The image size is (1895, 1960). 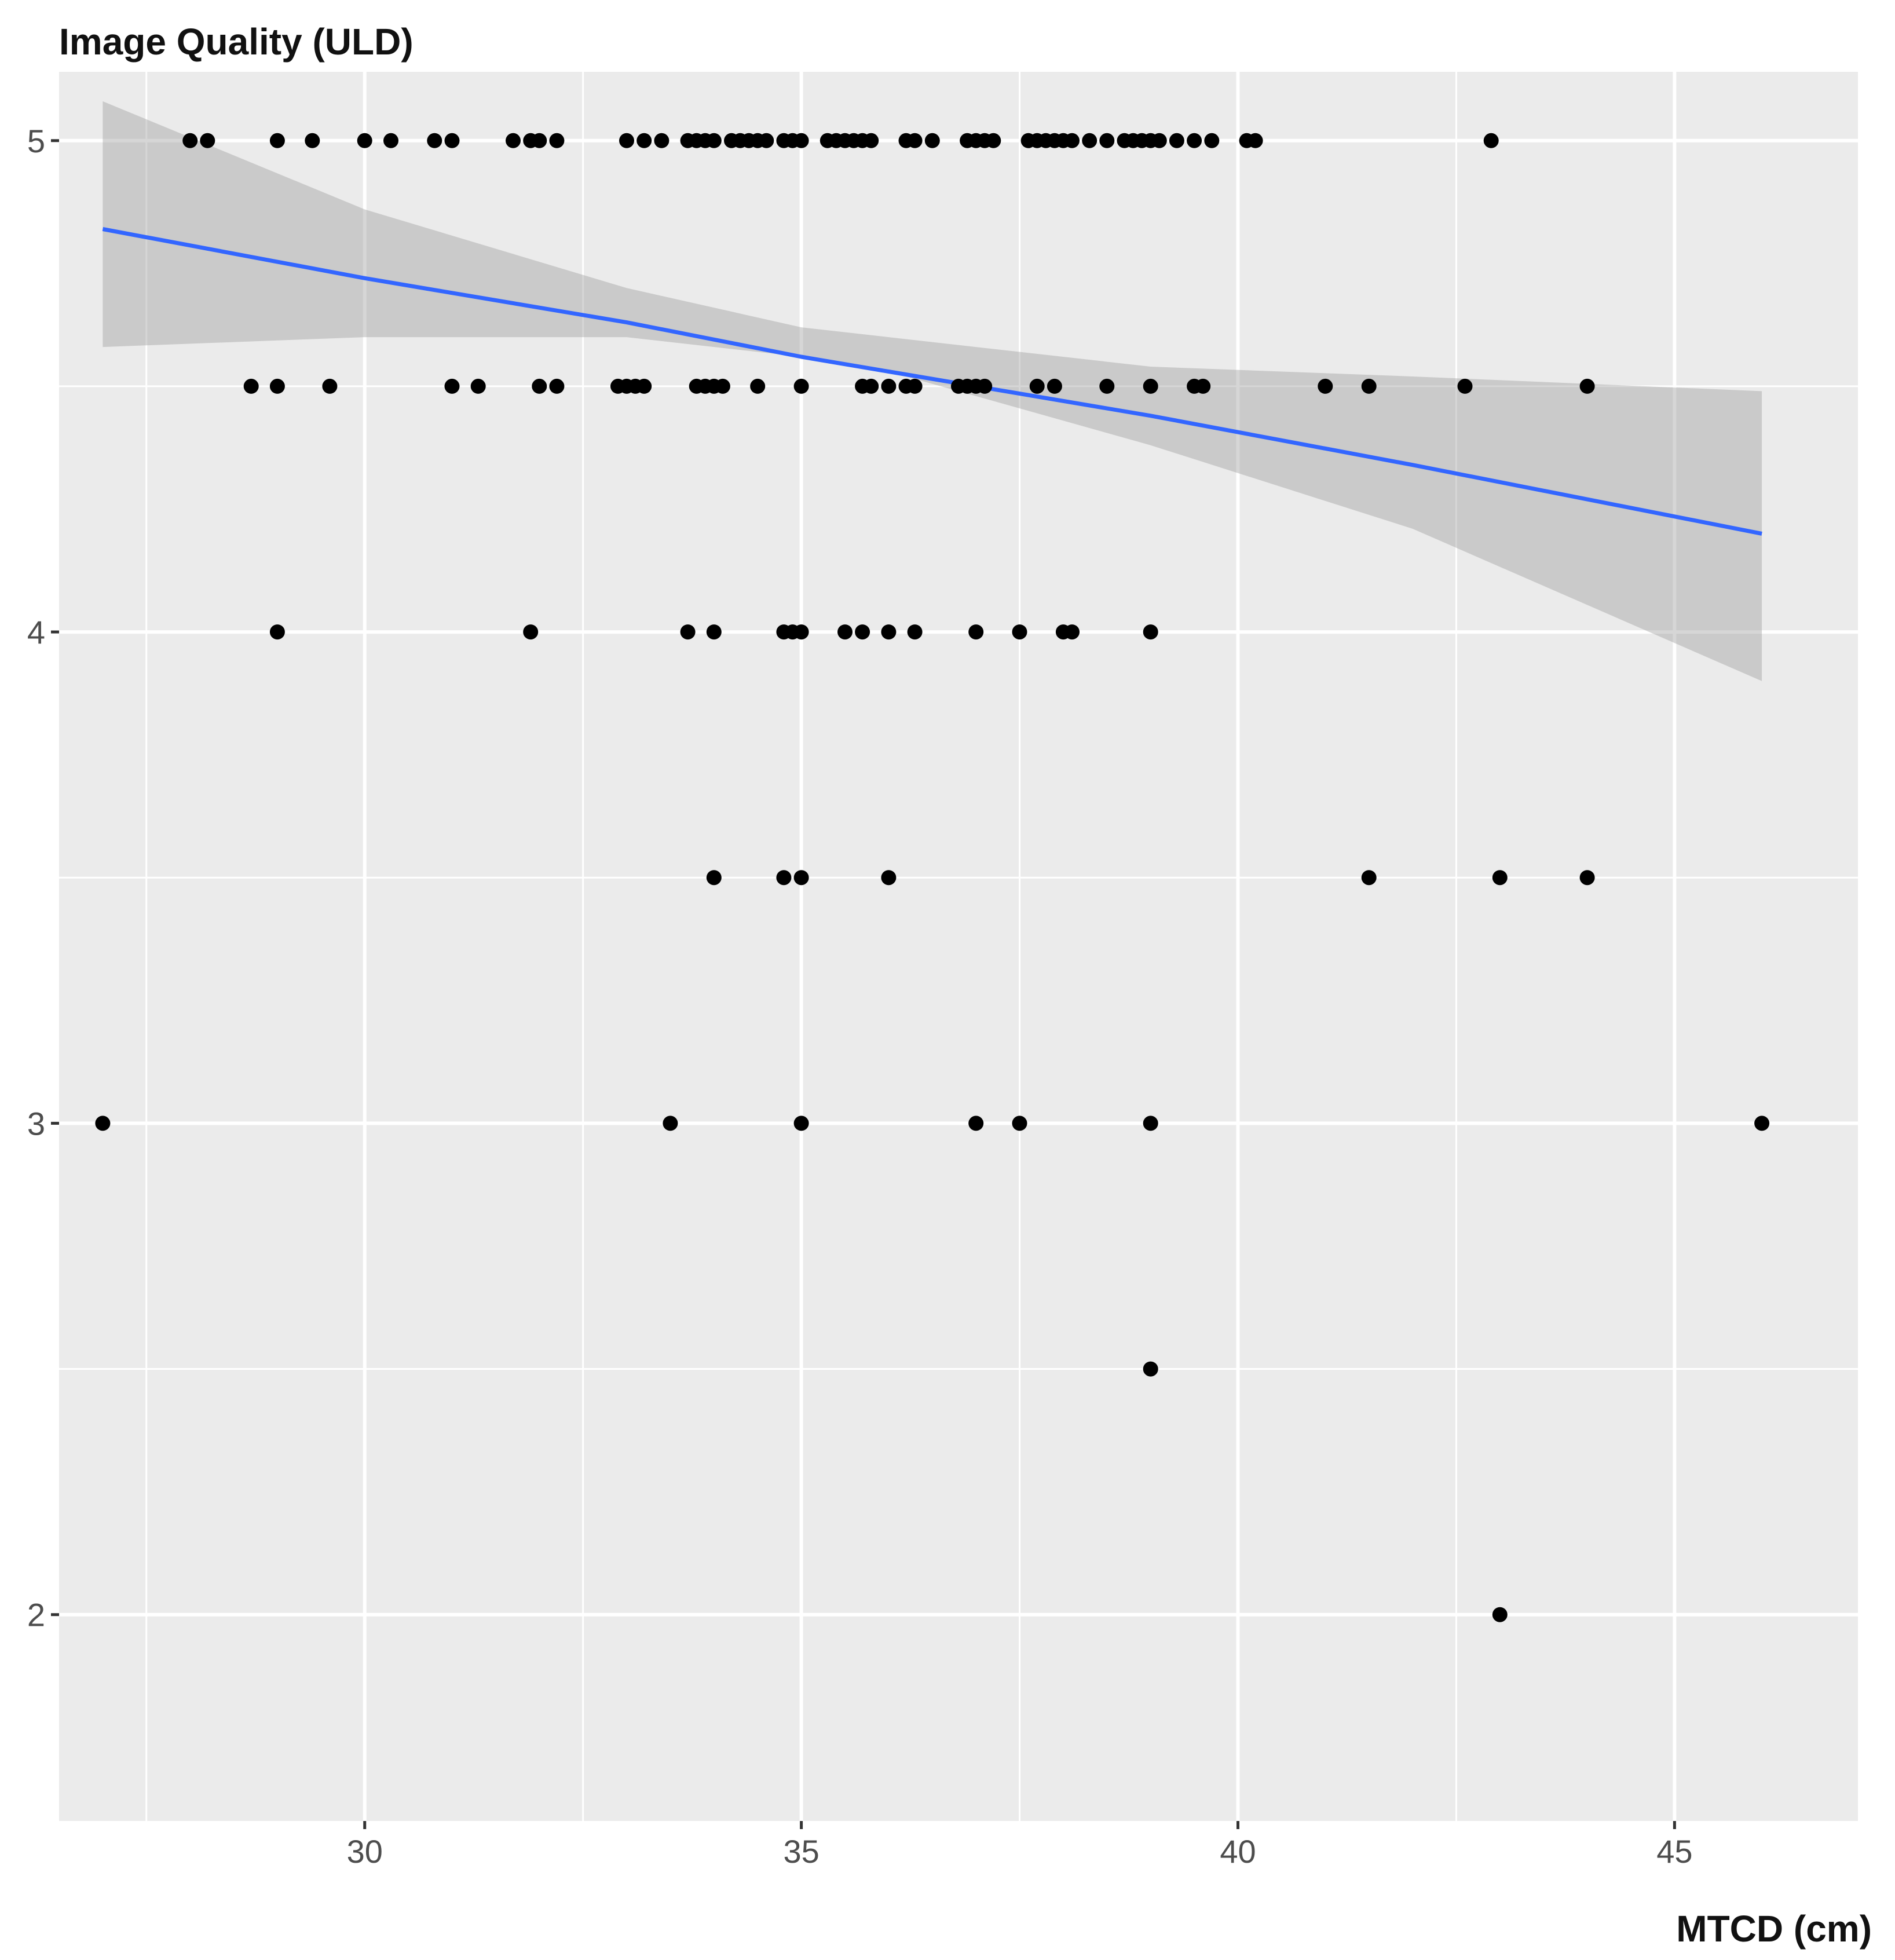 I want to click on x-tick-label: 45, so click(x=1674, y=1851).